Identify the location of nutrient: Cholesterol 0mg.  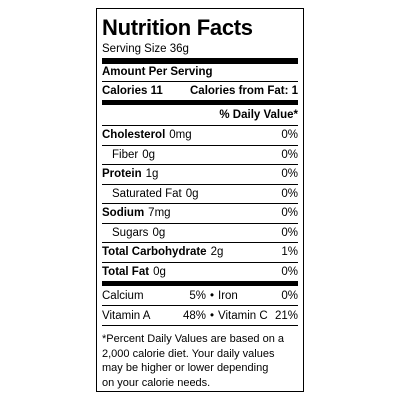
(147, 135).